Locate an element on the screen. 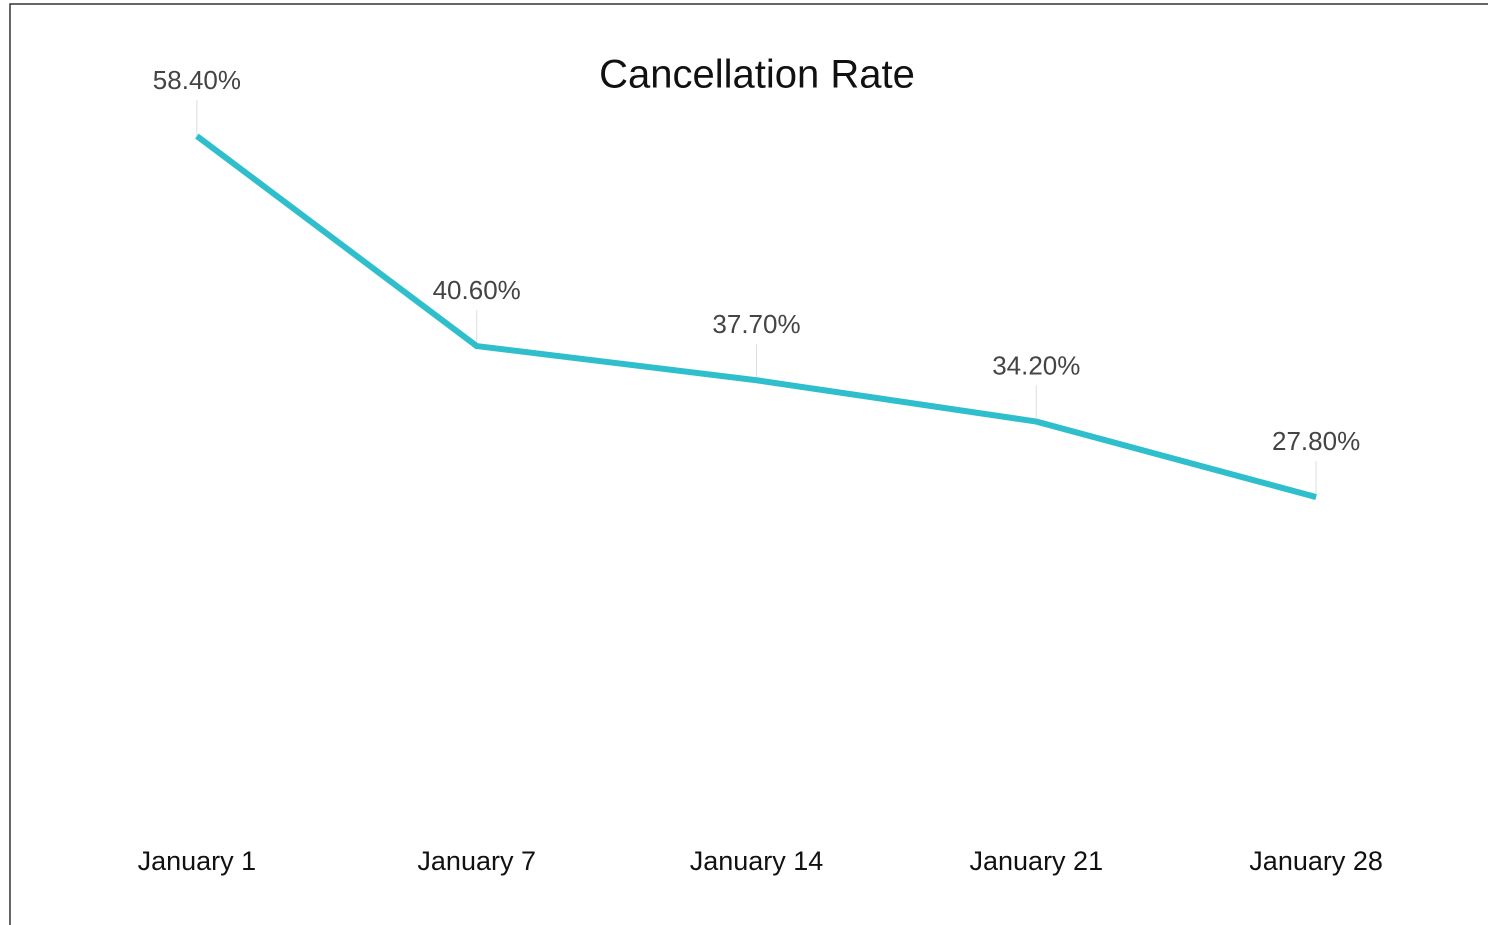  x-tick-label: January 7 is located at coordinates (476, 861).